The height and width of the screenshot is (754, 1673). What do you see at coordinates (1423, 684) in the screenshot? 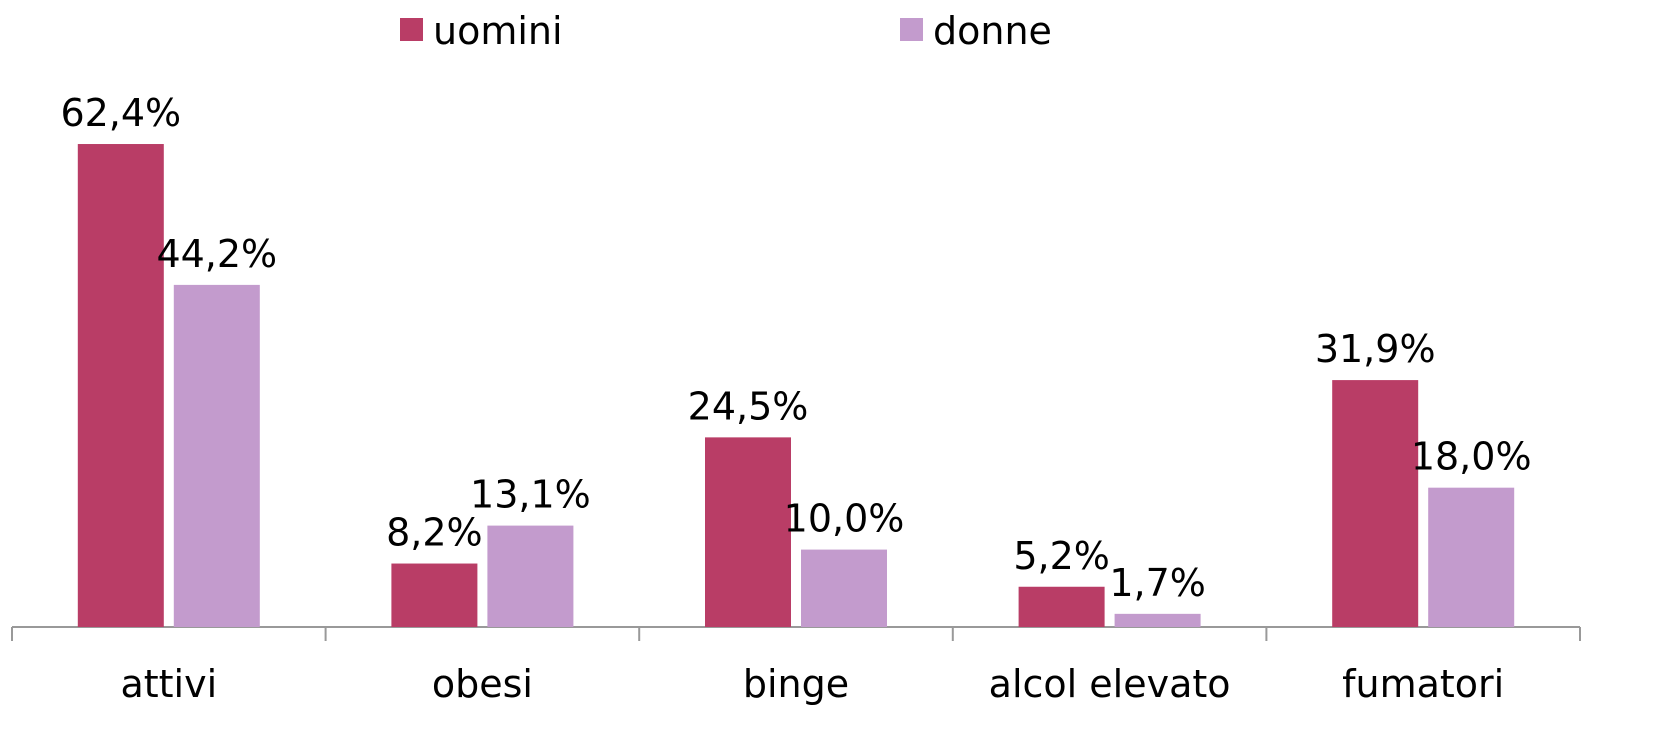
I see `x-tick-label: fumatori` at bounding box center [1423, 684].